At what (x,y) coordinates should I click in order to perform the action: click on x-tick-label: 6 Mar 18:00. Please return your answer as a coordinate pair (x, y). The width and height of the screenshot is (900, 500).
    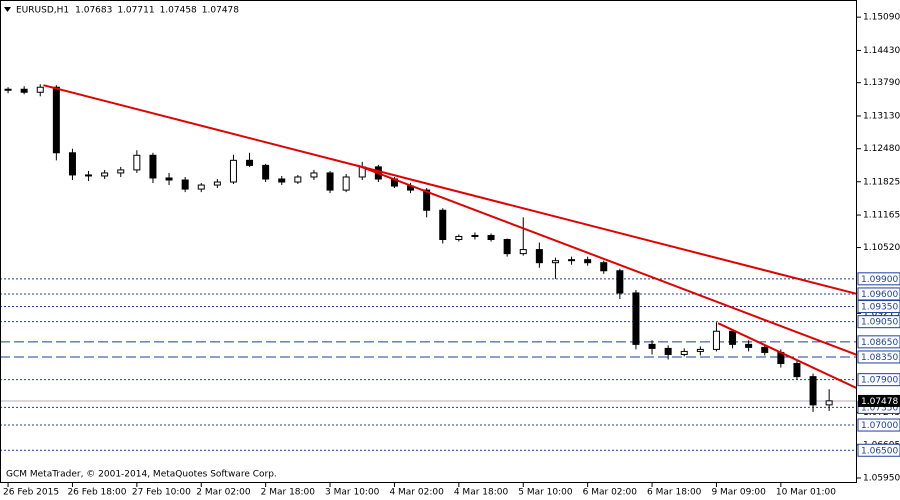
    Looking at the image, I should click on (674, 493).